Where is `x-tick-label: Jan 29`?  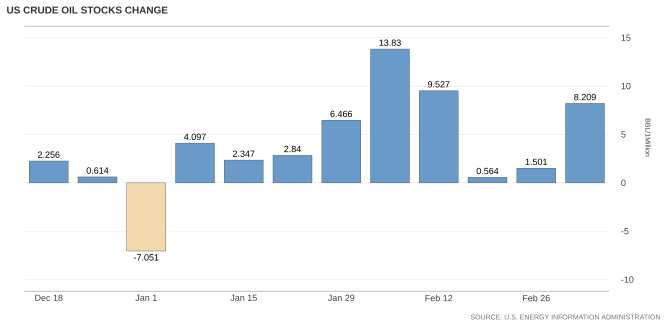 x-tick-label: Jan 29 is located at coordinates (341, 298).